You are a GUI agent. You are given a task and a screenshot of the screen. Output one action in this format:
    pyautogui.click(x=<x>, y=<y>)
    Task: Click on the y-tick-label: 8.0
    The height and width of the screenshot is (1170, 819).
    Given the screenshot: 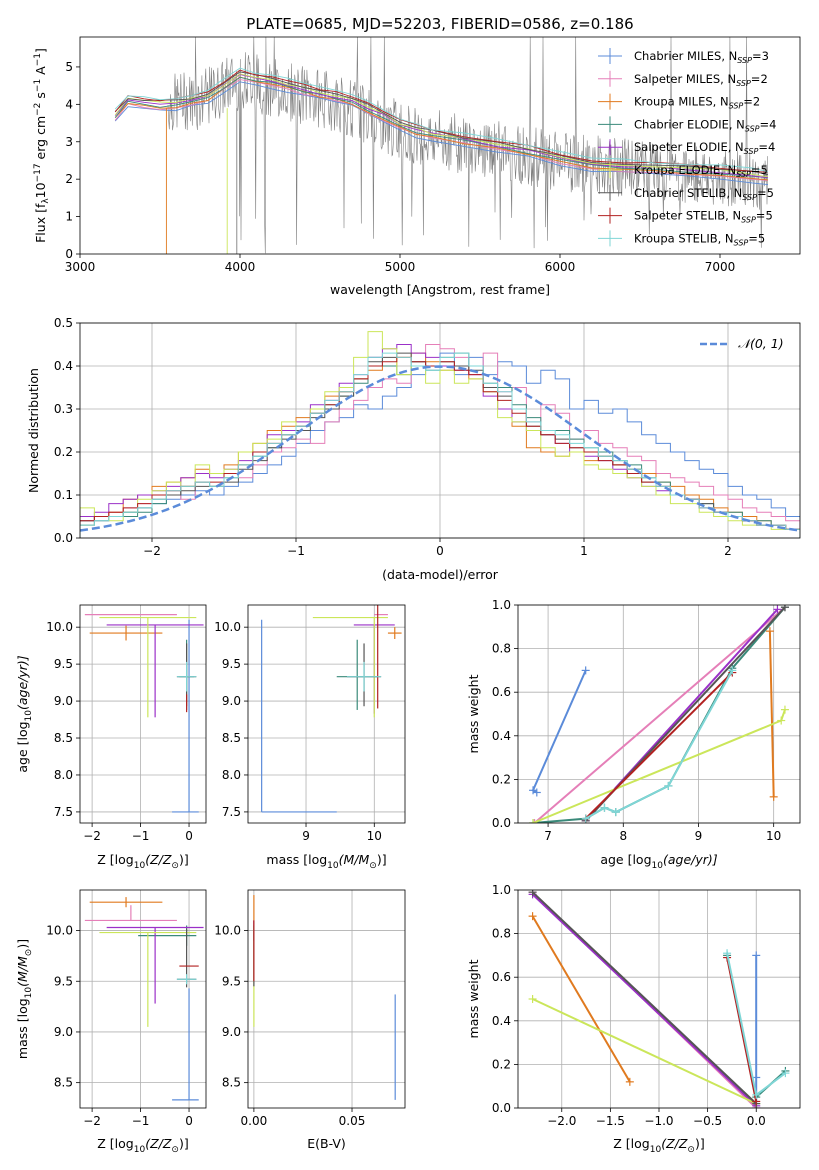 What is the action you would take?
    pyautogui.click(x=63, y=775)
    